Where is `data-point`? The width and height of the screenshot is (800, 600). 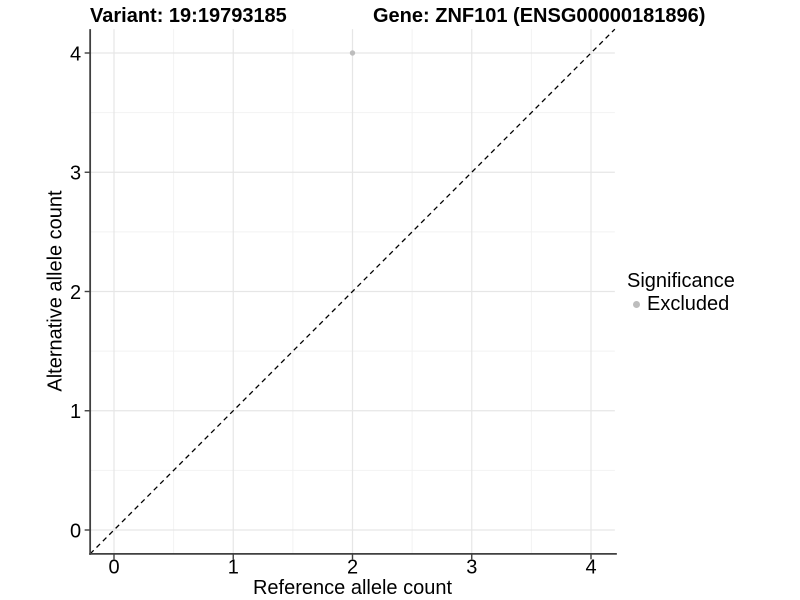
data-point is located at coordinates (352, 53).